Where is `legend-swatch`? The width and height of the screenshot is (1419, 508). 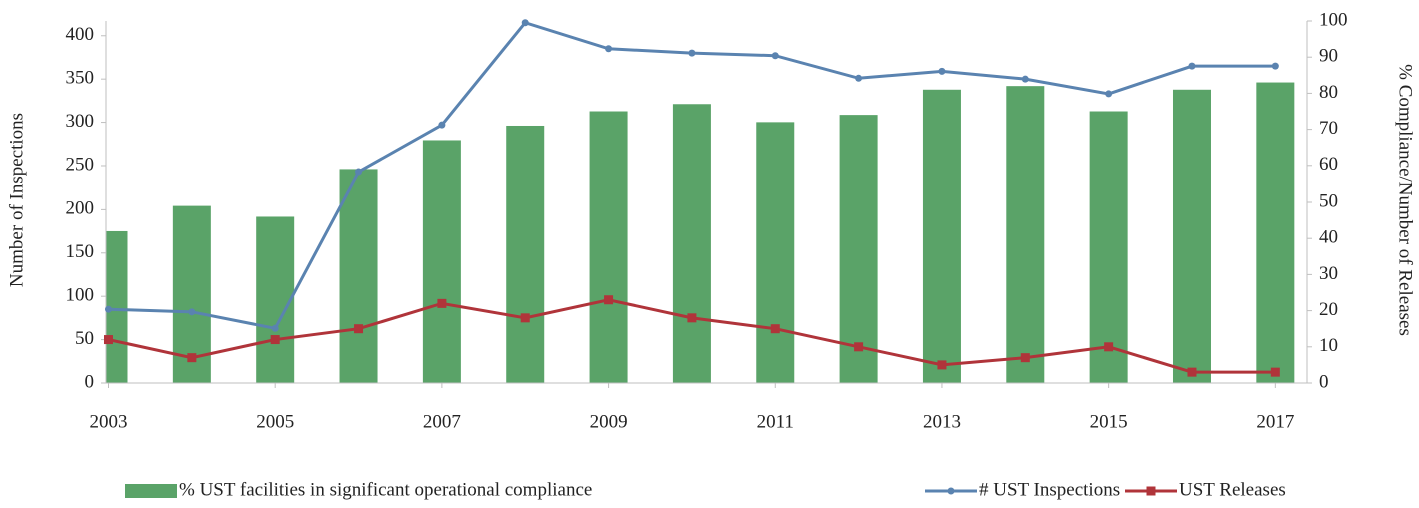
legend-swatch is located at coordinates (151, 491).